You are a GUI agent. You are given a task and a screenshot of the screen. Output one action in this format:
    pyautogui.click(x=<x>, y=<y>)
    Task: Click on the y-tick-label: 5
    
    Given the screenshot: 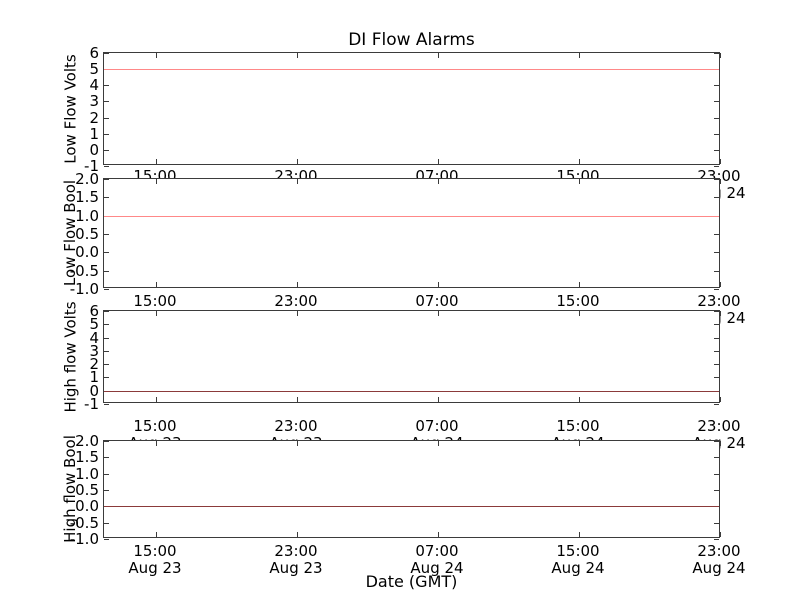 What is the action you would take?
    pyautogui.click(x=94, y=324)
    